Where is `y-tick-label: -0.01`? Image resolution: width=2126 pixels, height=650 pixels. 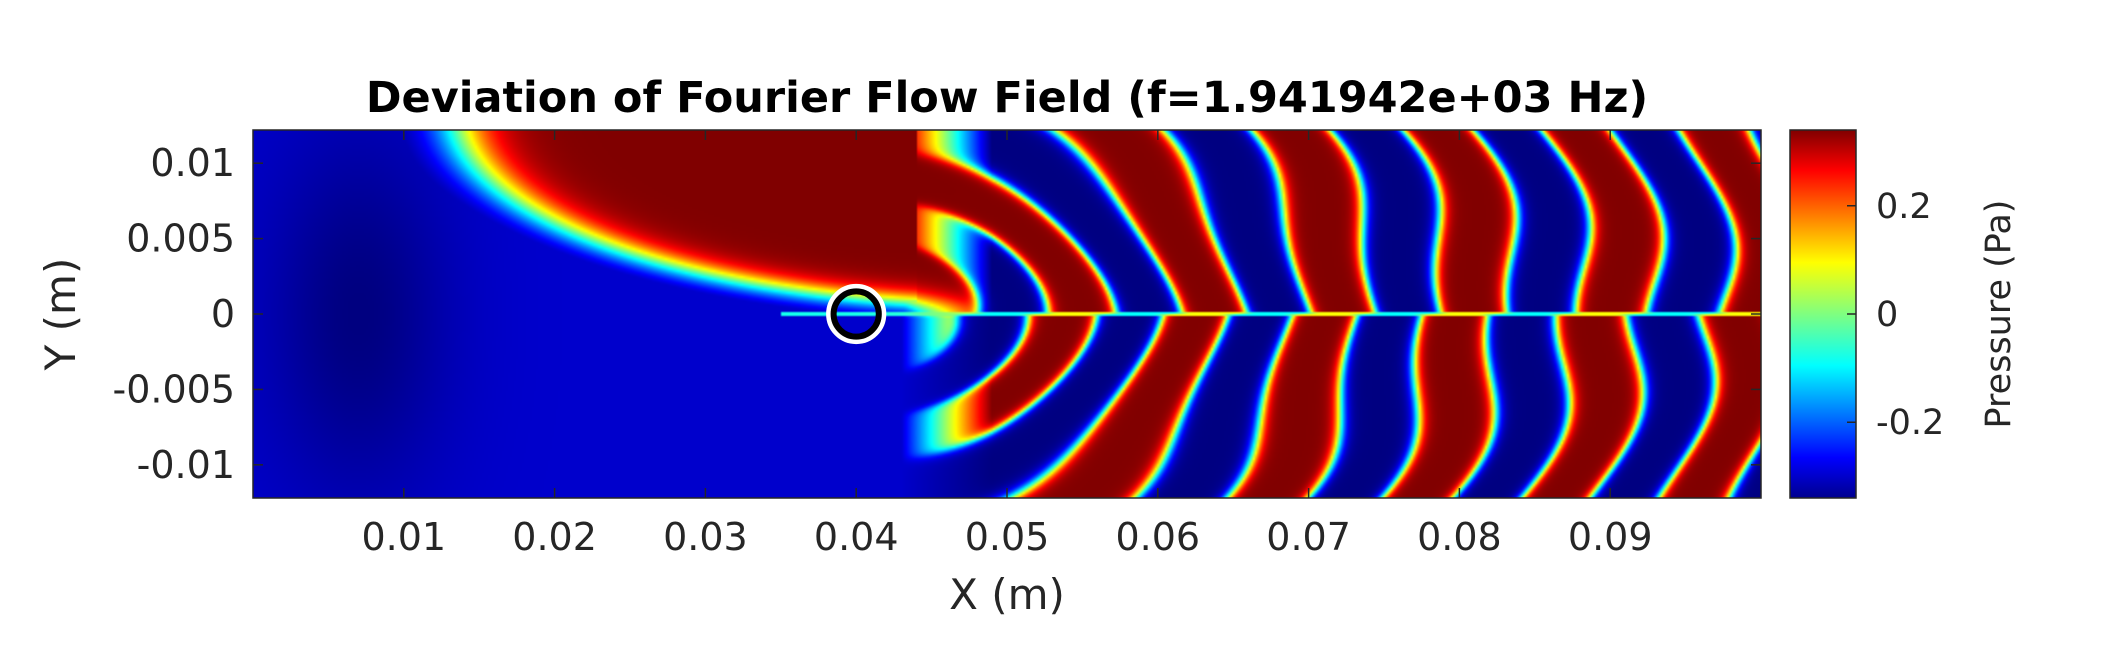
y-tick-label: -0.01 is located at coordinates (186, 465).